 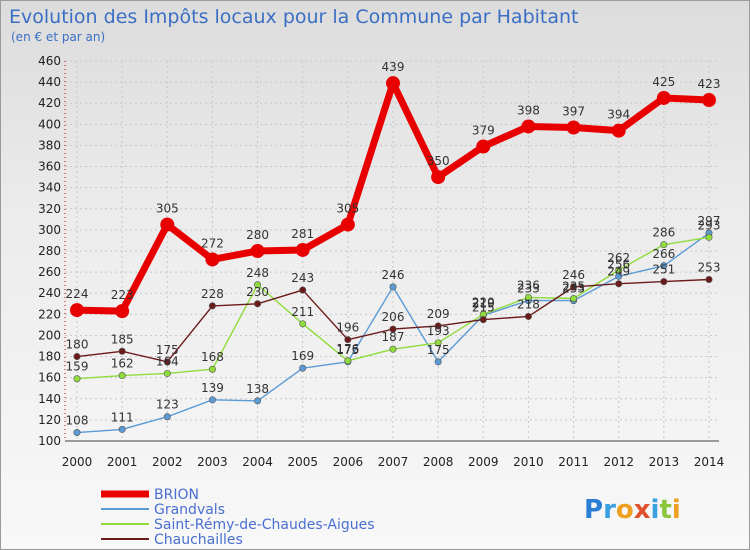 I want to click on y-tick-label: 100, so click(x=49, y=441).